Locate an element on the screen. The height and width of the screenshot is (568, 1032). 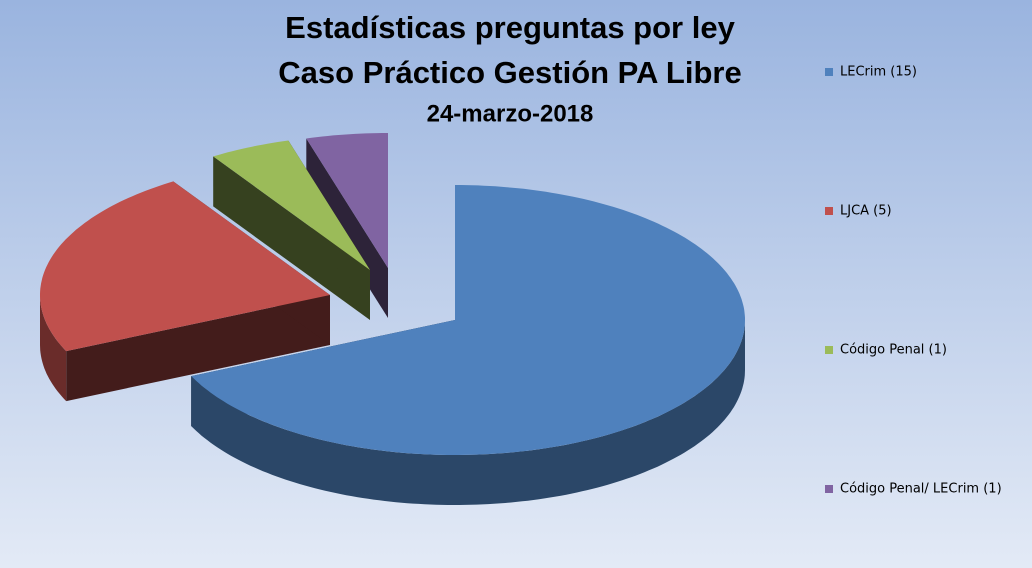
legend-label: LECrim (15) is located at coordinates (878, 72).